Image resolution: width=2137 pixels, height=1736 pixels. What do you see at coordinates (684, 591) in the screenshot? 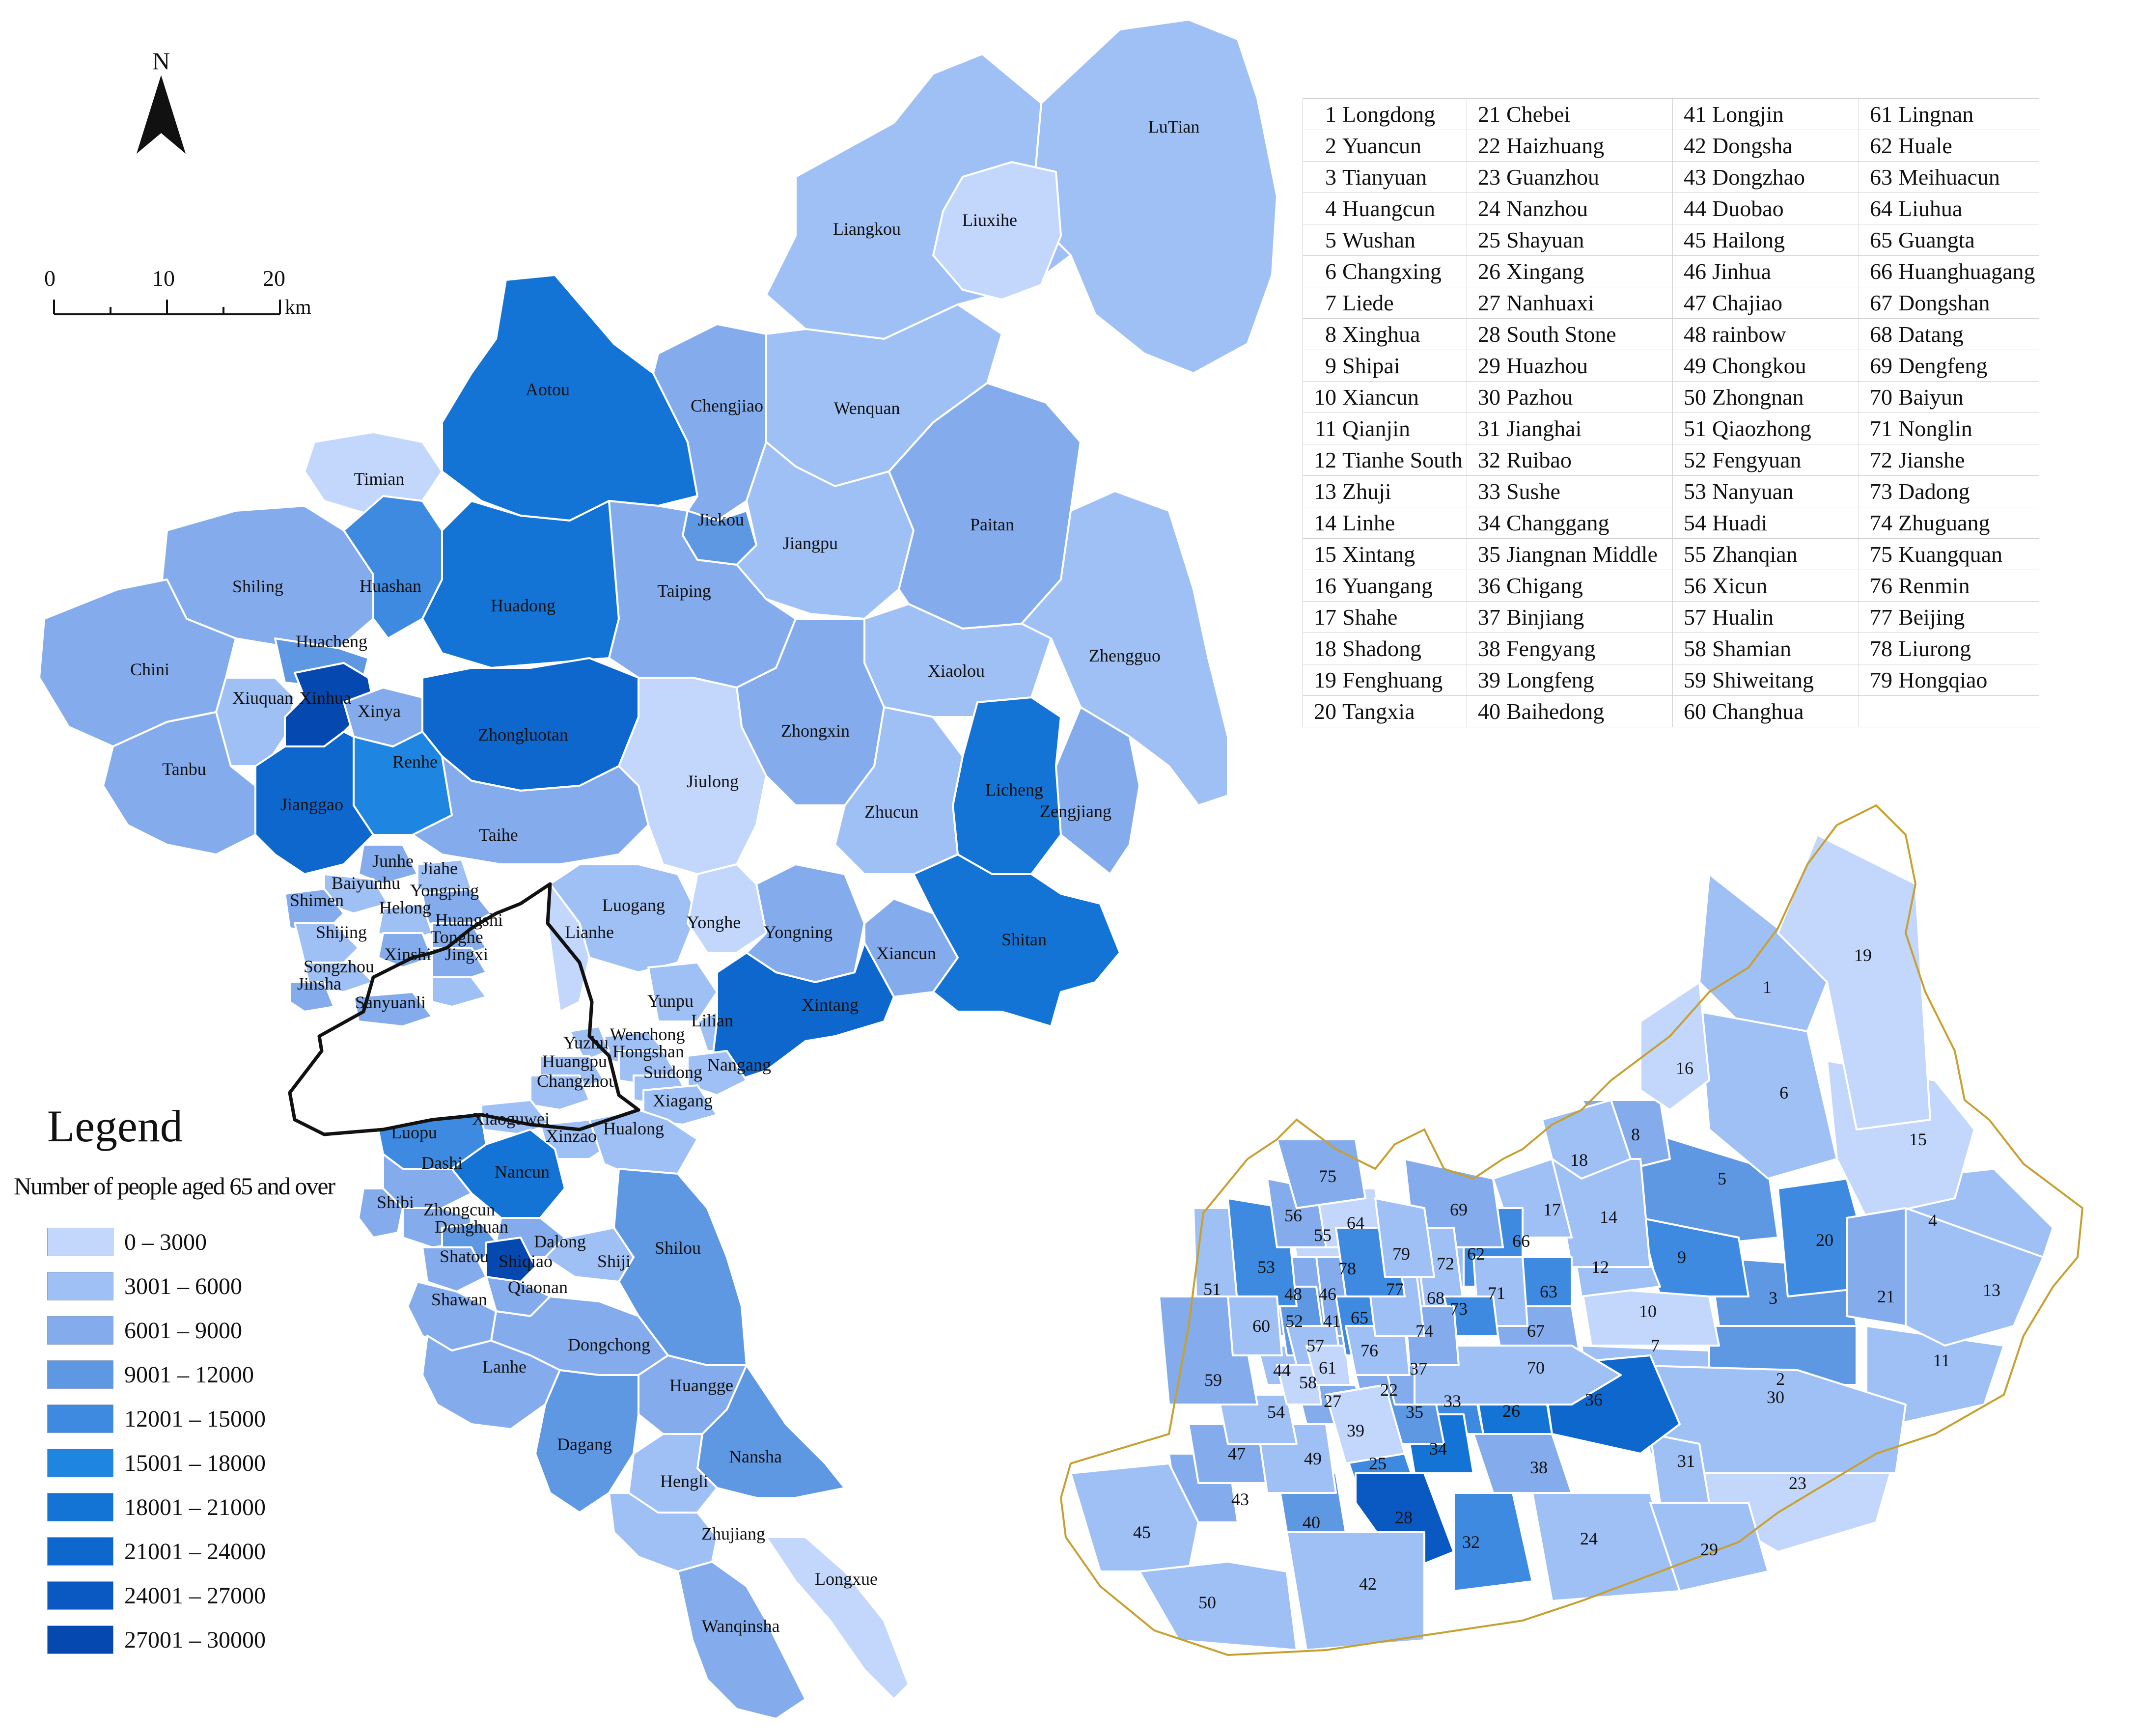
I see `region-label: Taiping` at bounding box center [684, 591].